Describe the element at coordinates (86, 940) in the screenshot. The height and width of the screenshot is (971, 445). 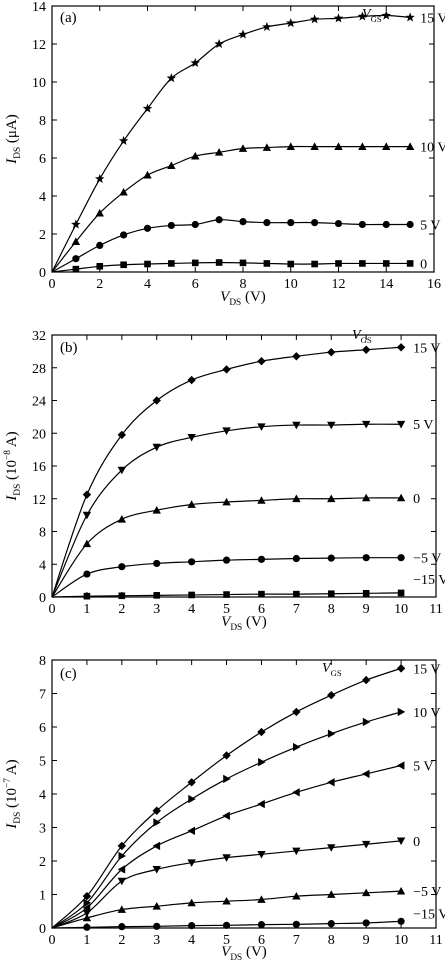
I see `x-tick-label: 1` at that location.